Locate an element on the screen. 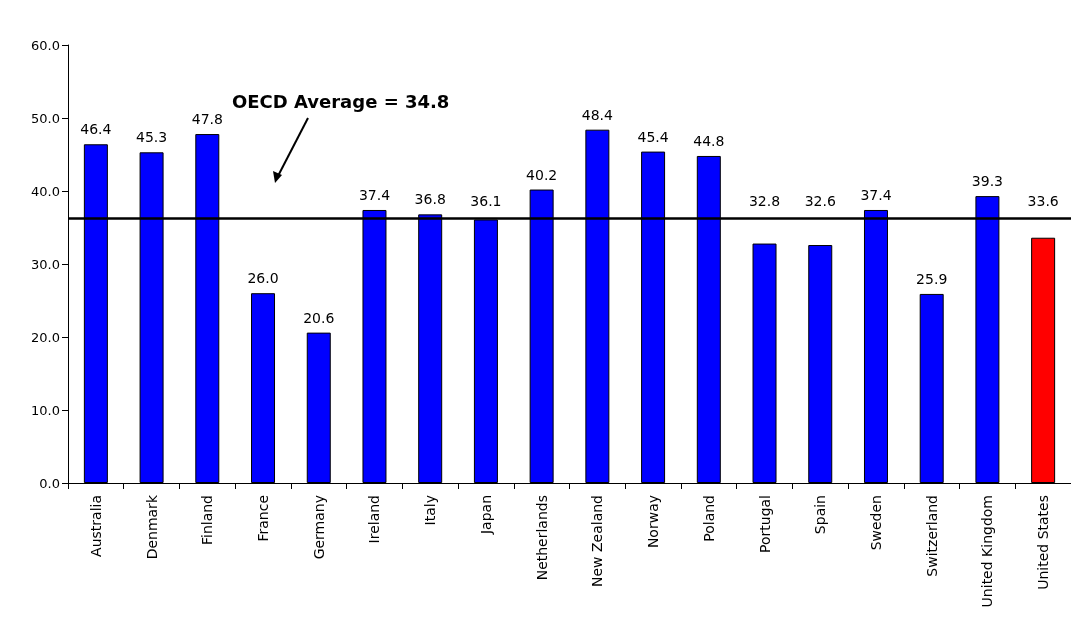 The width and height of the screenshot is (1071, 641). data-label: 45.3 is located at coordinates (152, 137).